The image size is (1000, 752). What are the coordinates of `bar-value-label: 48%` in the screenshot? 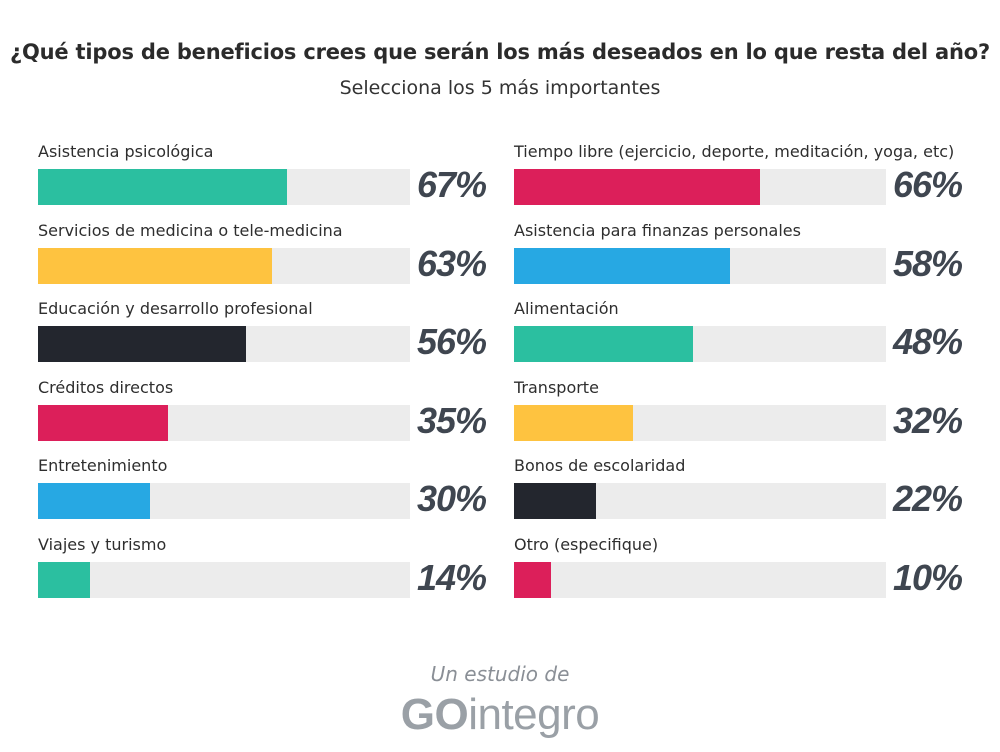 It's located at (927, 341).